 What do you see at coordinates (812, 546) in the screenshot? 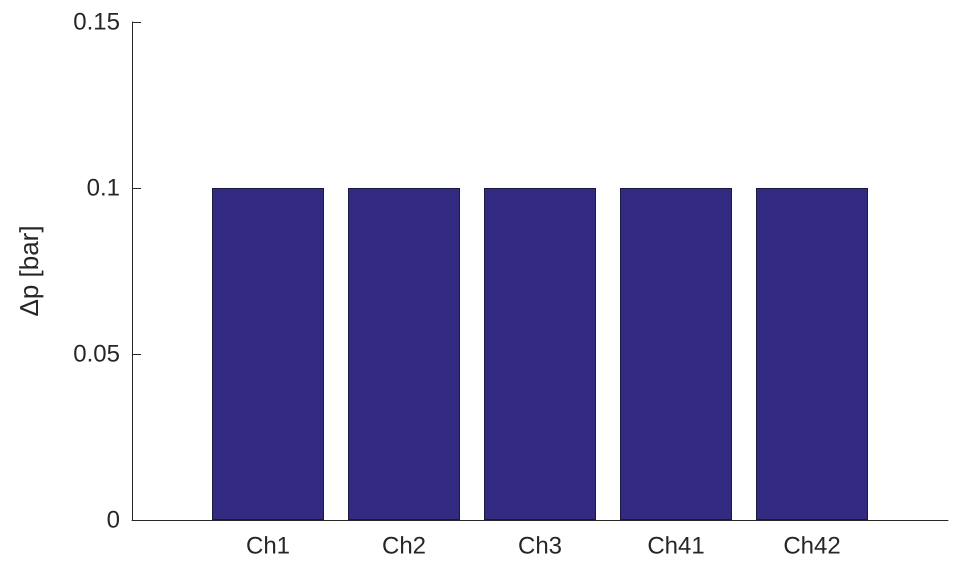
I see `x-tick-label: Ch42` at bounding box center [812, 546].